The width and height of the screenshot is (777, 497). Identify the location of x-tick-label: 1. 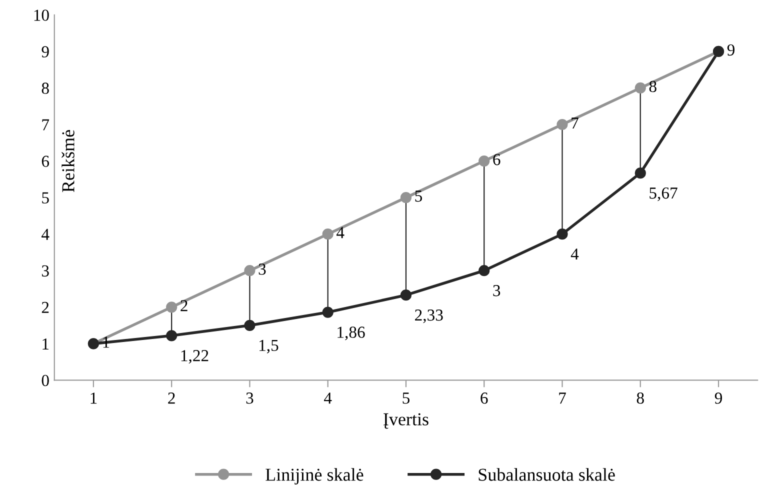
(93, 398).